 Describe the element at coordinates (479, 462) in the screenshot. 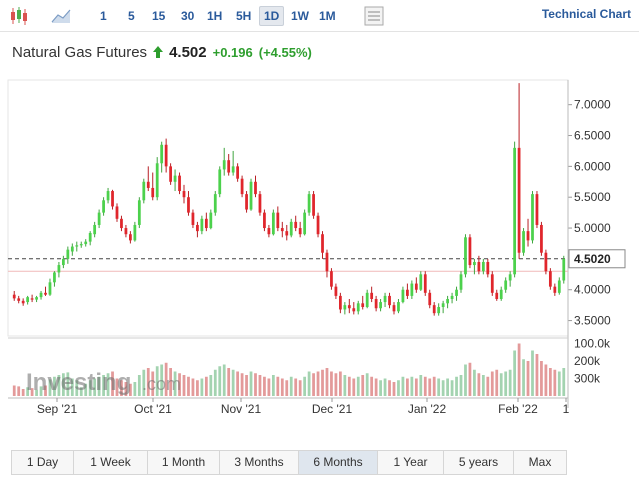

I see `range-5-years: 5 years` at that location.